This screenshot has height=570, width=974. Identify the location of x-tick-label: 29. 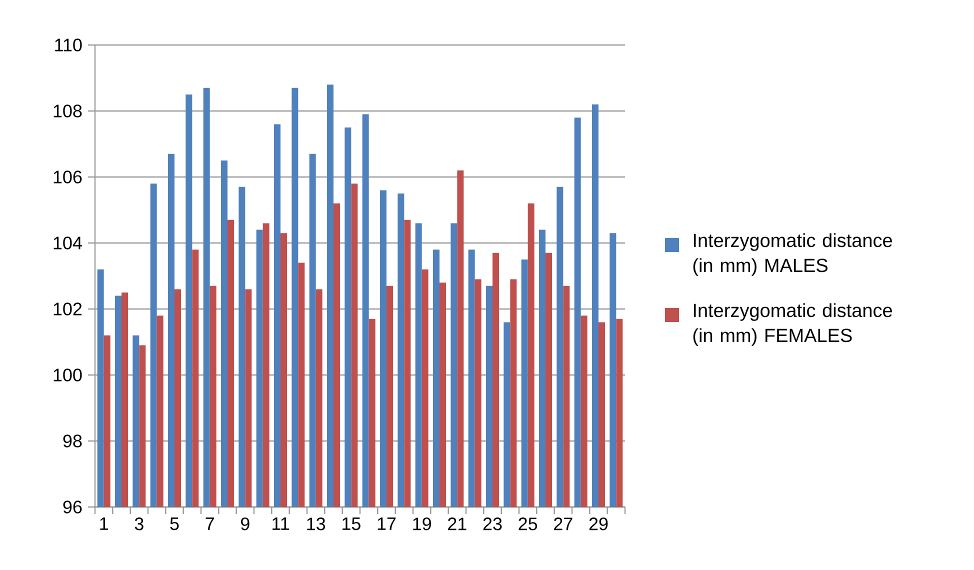
(598, 524).